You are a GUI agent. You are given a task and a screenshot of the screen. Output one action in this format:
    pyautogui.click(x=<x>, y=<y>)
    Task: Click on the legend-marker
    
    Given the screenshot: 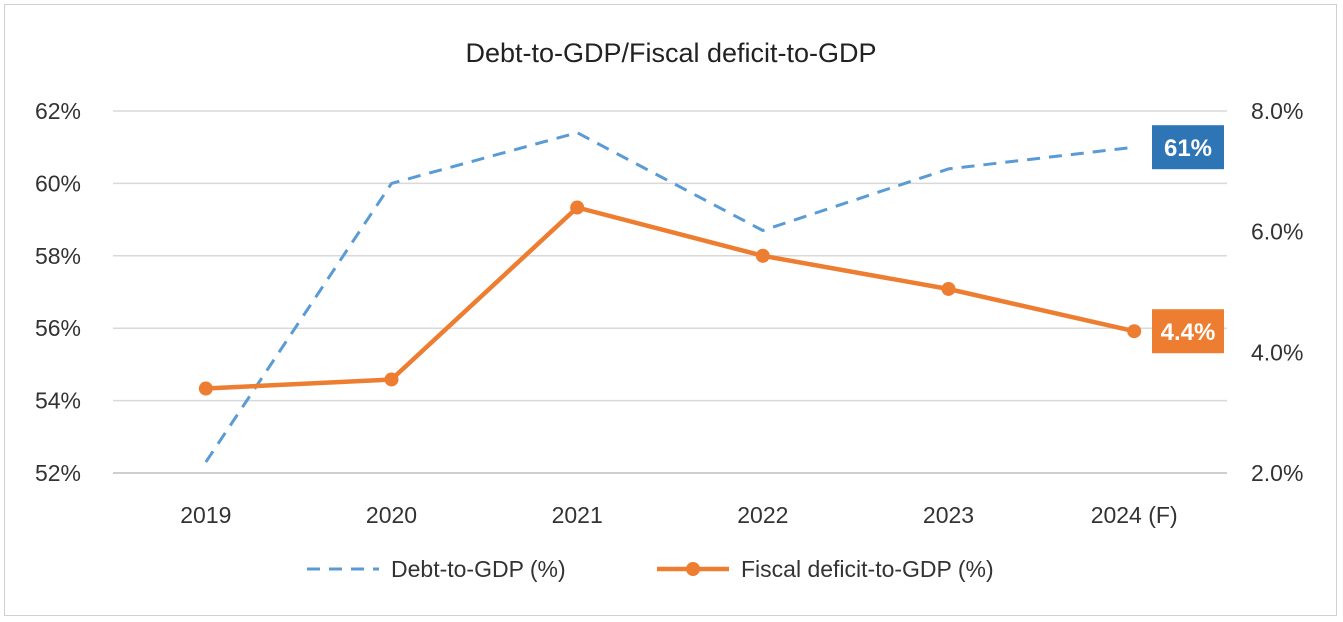 What is the action you would take?
    pyautogui.click(x=693, y=569)
    